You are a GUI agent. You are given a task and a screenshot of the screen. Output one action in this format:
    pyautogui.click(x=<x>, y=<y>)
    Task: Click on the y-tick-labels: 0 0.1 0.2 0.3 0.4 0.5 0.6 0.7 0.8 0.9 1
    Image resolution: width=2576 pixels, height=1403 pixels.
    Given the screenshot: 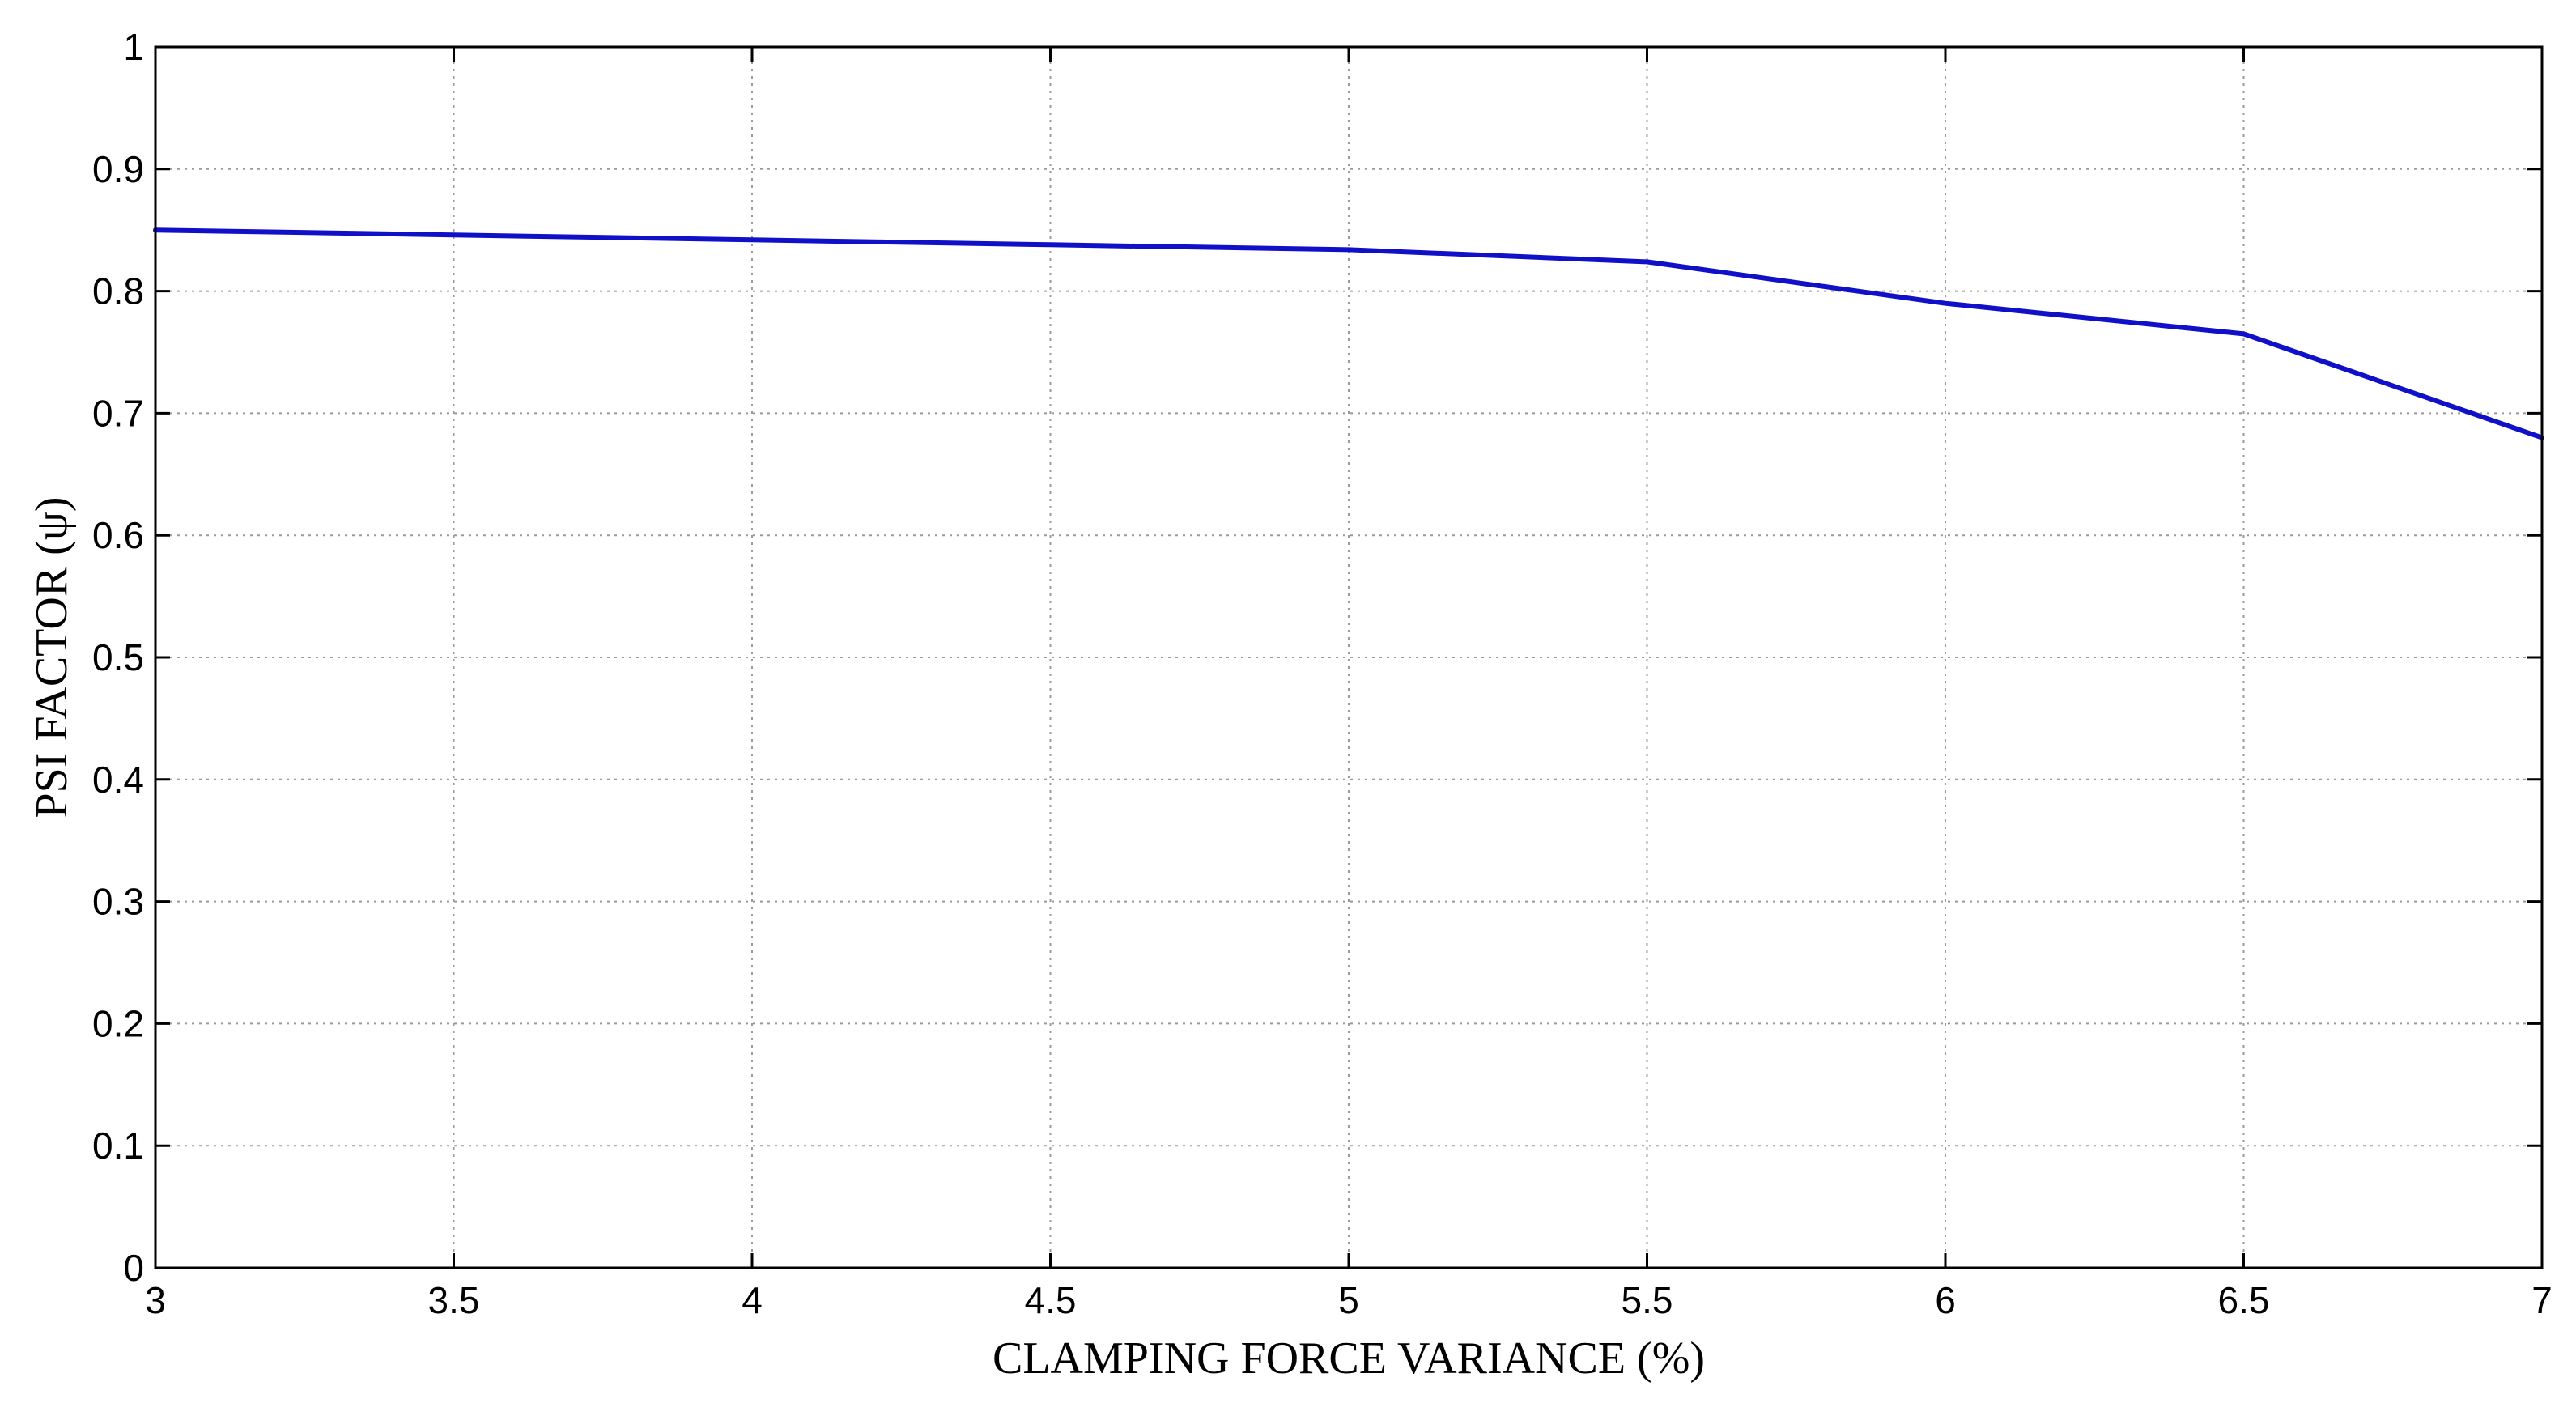 What is the action you would take?
    pyautogui.click(x=118, y=657)
    